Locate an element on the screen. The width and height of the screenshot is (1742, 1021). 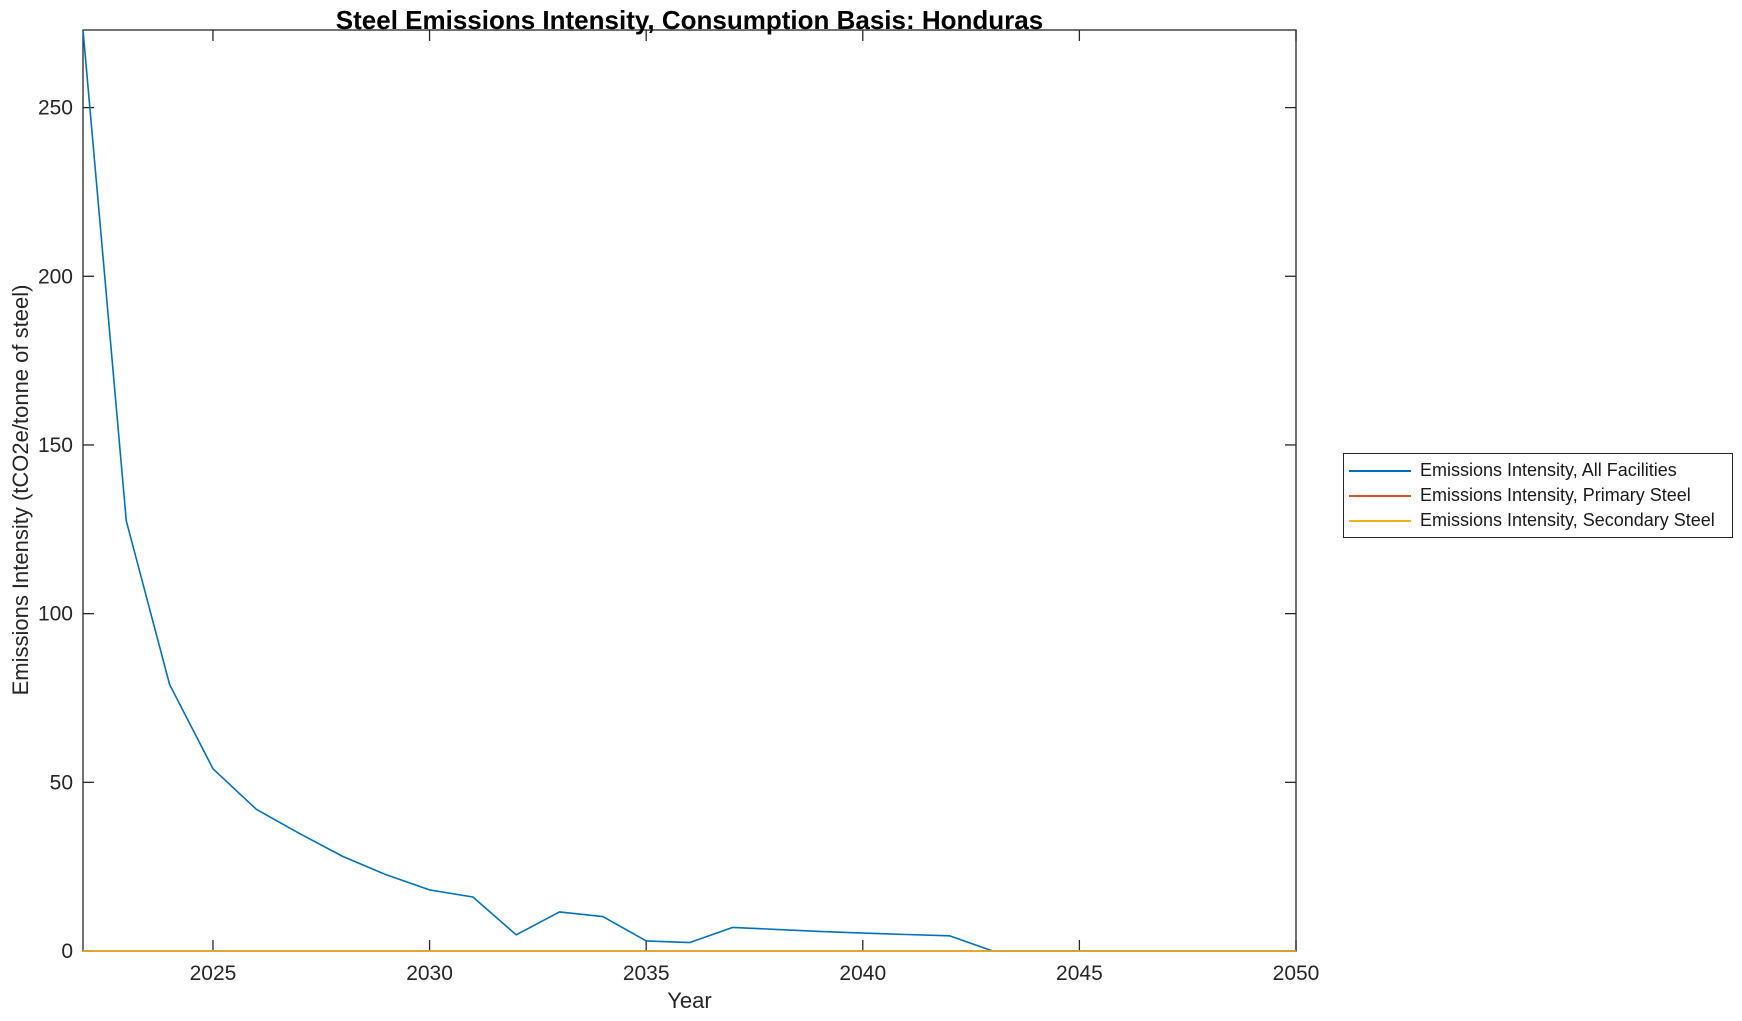
legend-label: Emissions Intensity, Secondary Steel is located at coordinates (1567, 520).